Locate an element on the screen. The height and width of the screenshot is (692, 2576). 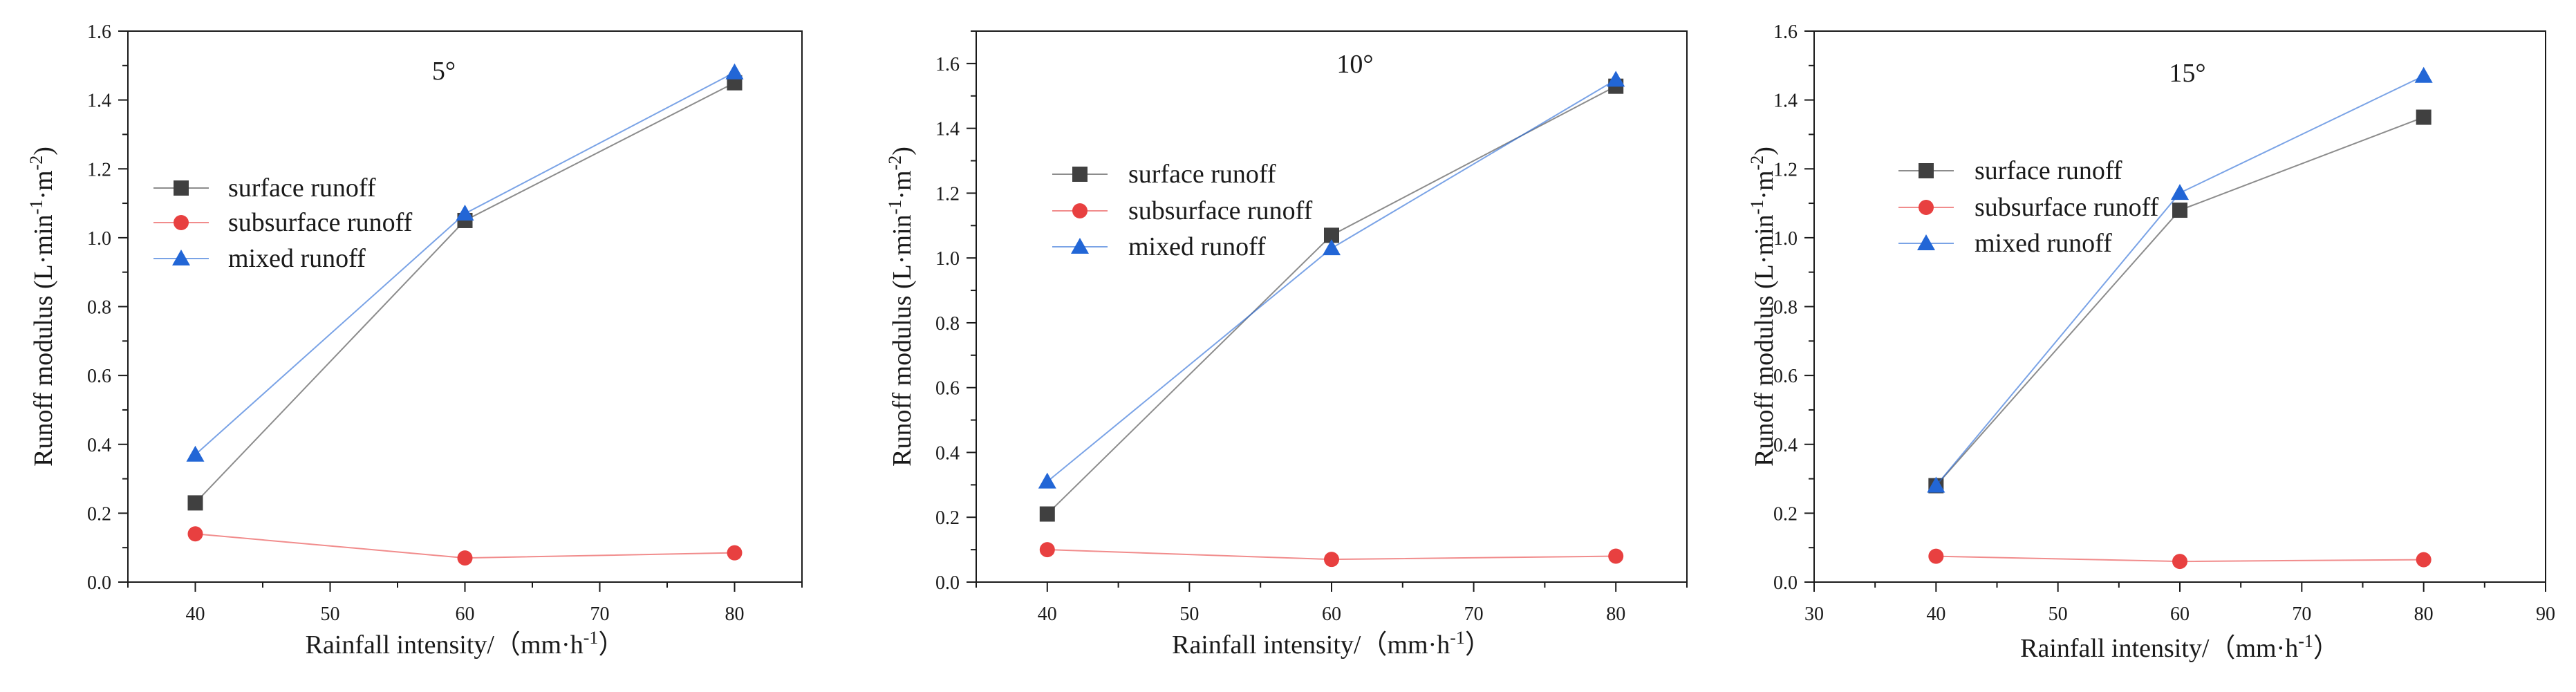
chart-title: 5° is located at coordinates (444, 71).